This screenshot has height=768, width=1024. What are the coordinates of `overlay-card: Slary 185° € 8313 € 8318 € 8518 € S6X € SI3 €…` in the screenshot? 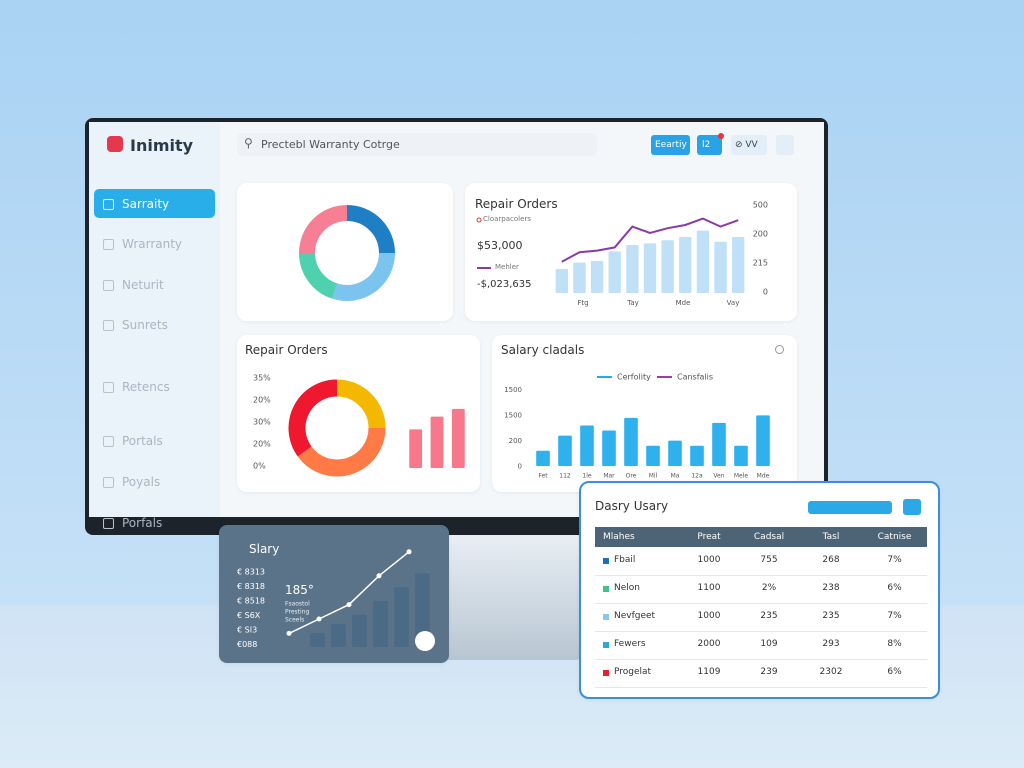 It's located at (334, 594).